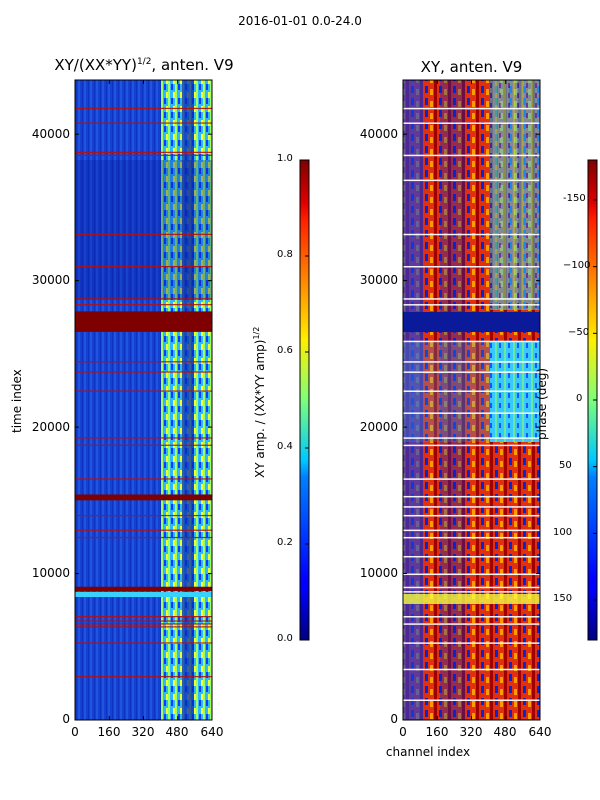  Describe the element at coordinates (285, 542) in the screenshot. I see `cbar1-tick-0.2: 0.2` at that location.